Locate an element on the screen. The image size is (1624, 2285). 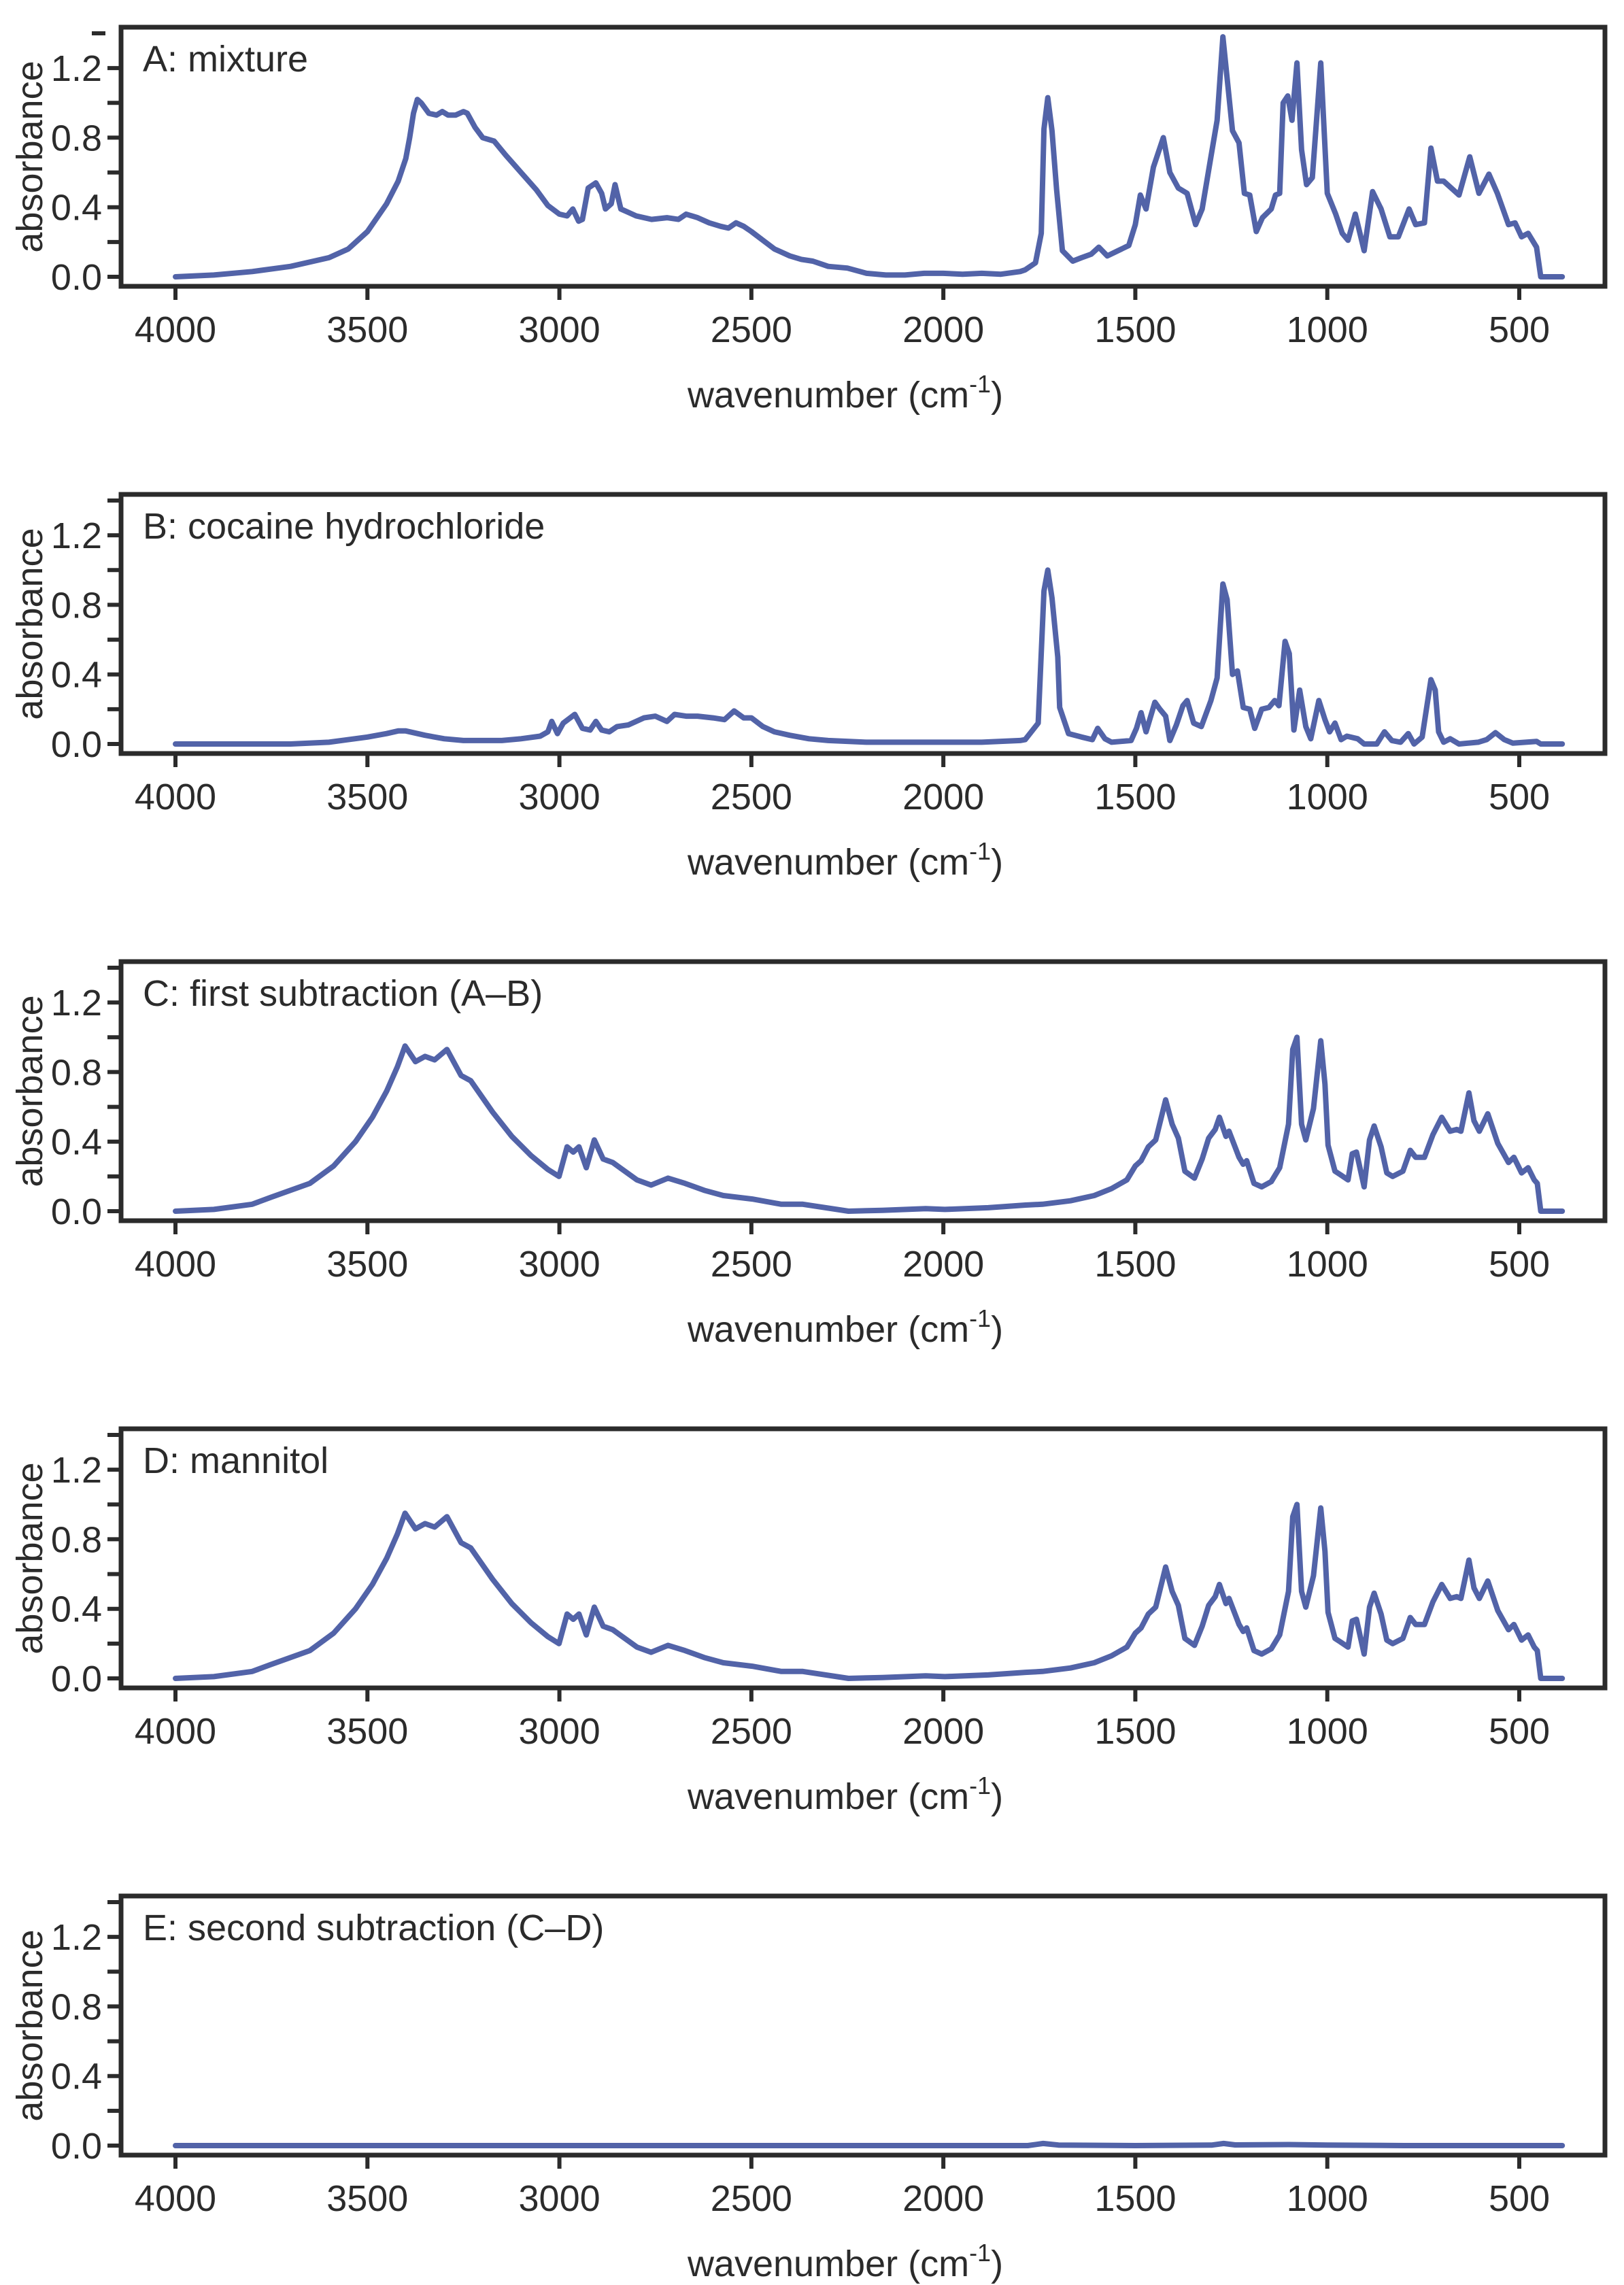
panel-title: D: mannitol is located at coordinates (235, 1460).